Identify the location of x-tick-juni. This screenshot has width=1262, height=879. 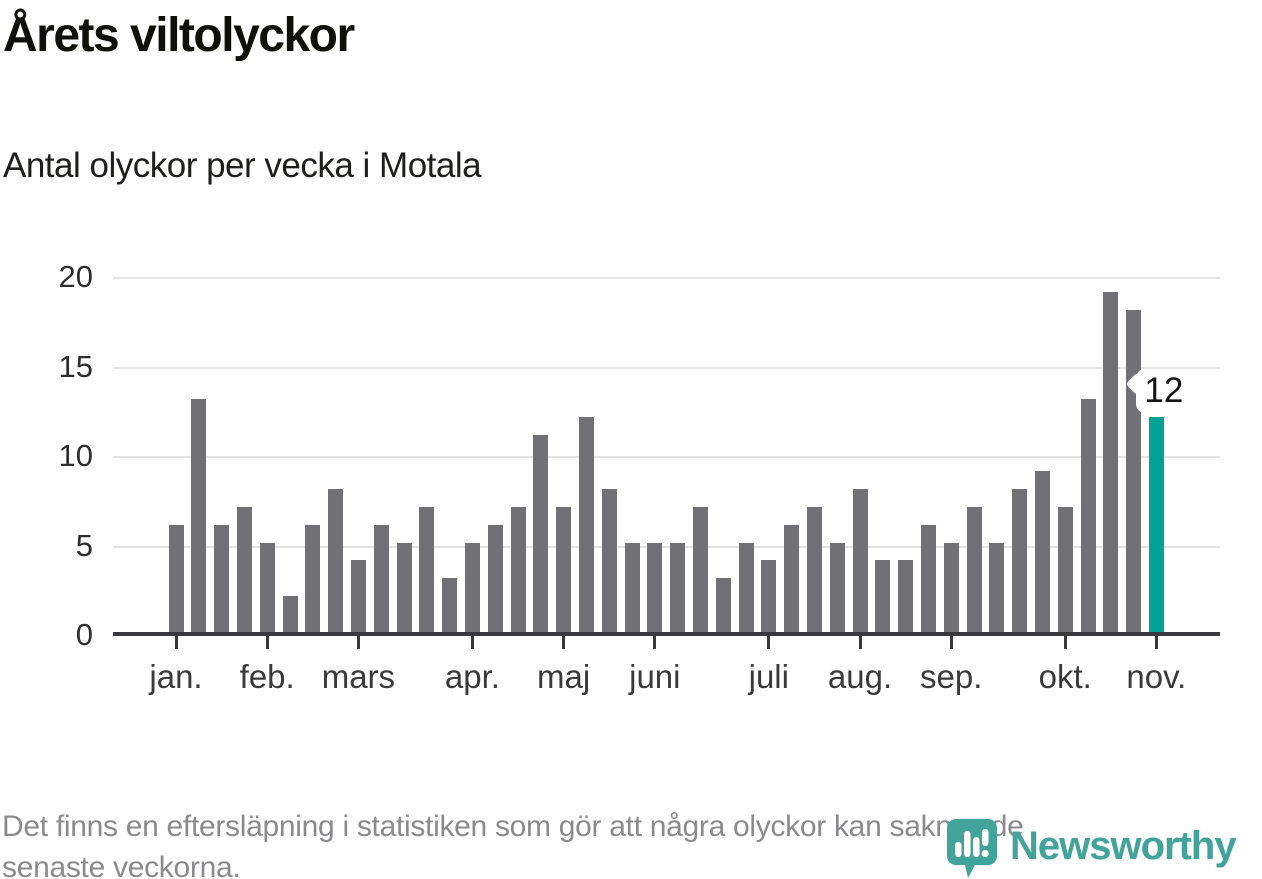
(655, 642).